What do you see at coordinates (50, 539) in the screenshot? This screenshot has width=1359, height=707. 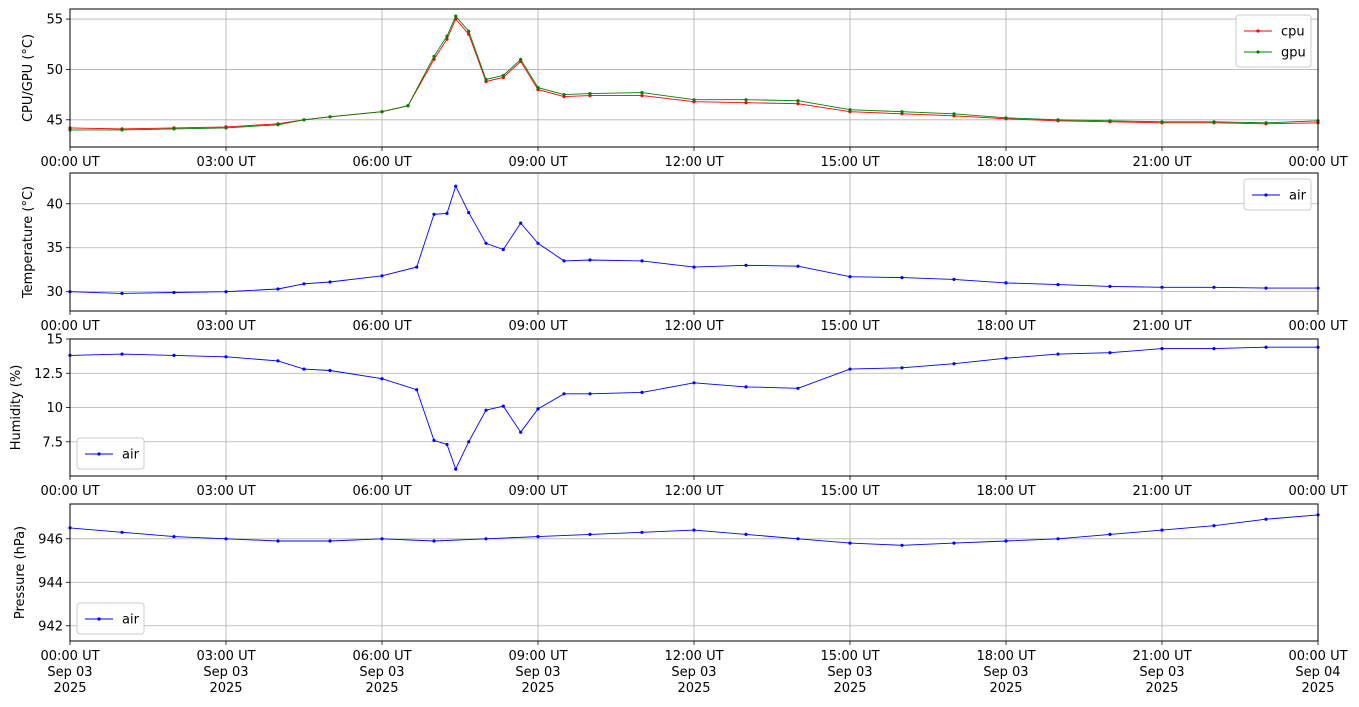 I see `y-tick-label: 946` at bounding box center [50, 539].